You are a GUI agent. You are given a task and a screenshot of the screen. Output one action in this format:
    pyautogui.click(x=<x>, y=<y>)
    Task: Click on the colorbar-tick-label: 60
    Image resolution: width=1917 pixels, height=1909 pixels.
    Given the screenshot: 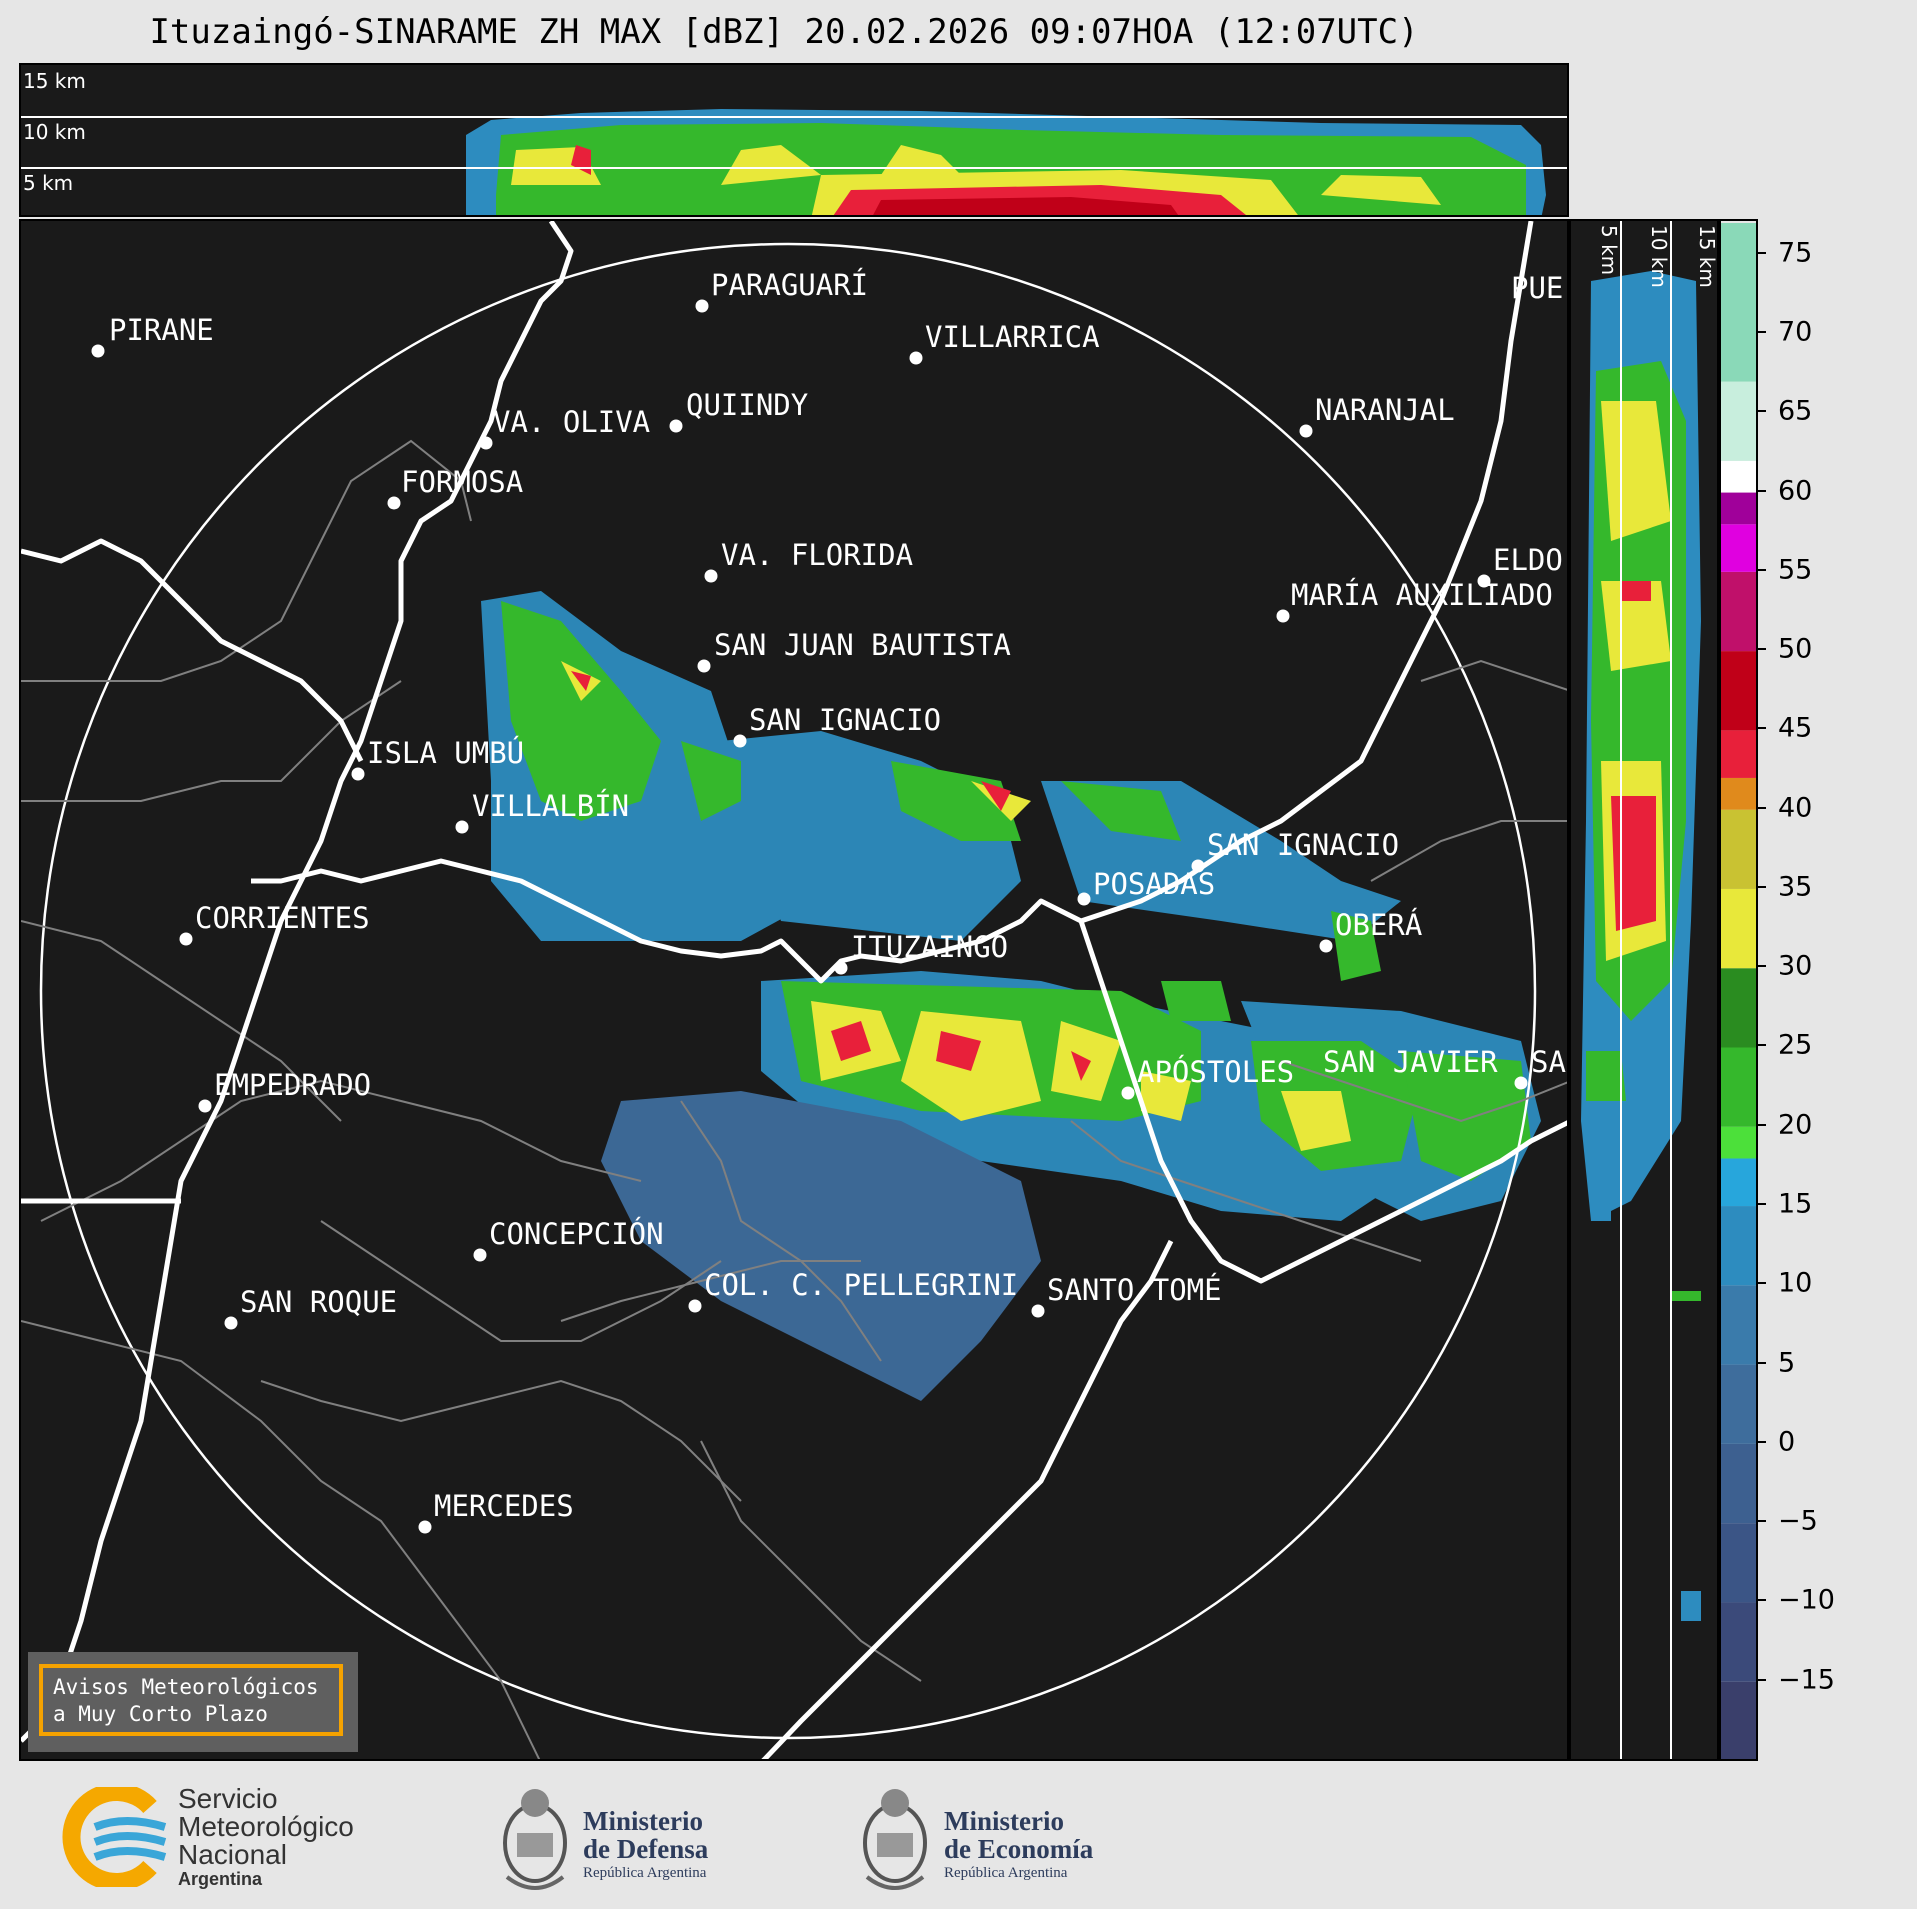 What is the action you would take?
    pyautogui.click(x=1795, y=491)
    